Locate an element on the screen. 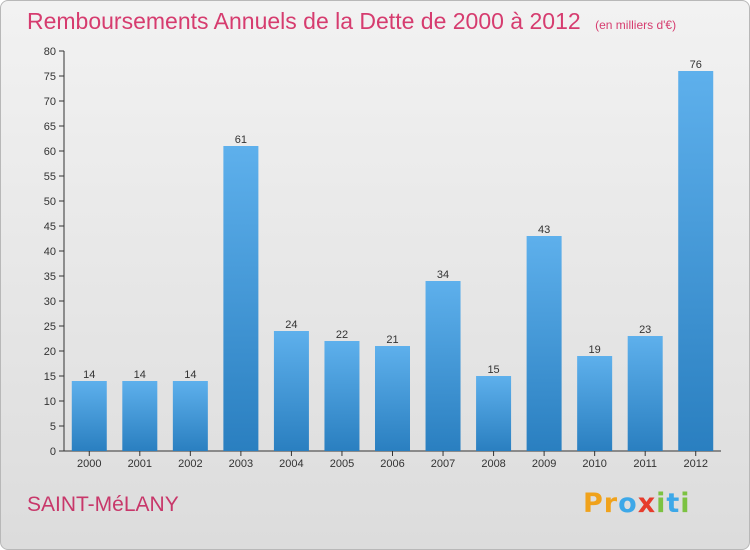  x-tick-label: 2008 is located at coordinates (493, 464).